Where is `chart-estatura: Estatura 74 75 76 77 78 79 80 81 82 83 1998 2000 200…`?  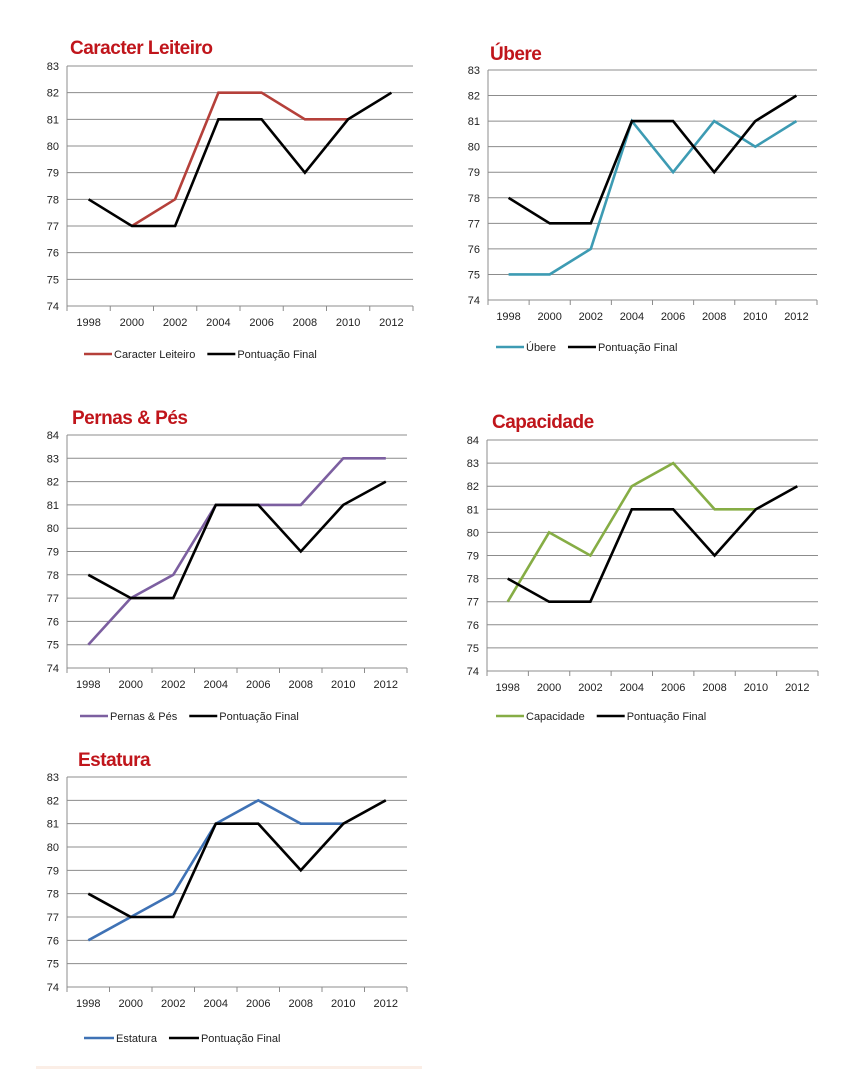 chart-estatura: Estatura 74 75 76 77 78 79 80 81 82 83 1998 2000 200… is located at coordinates (215, 900).